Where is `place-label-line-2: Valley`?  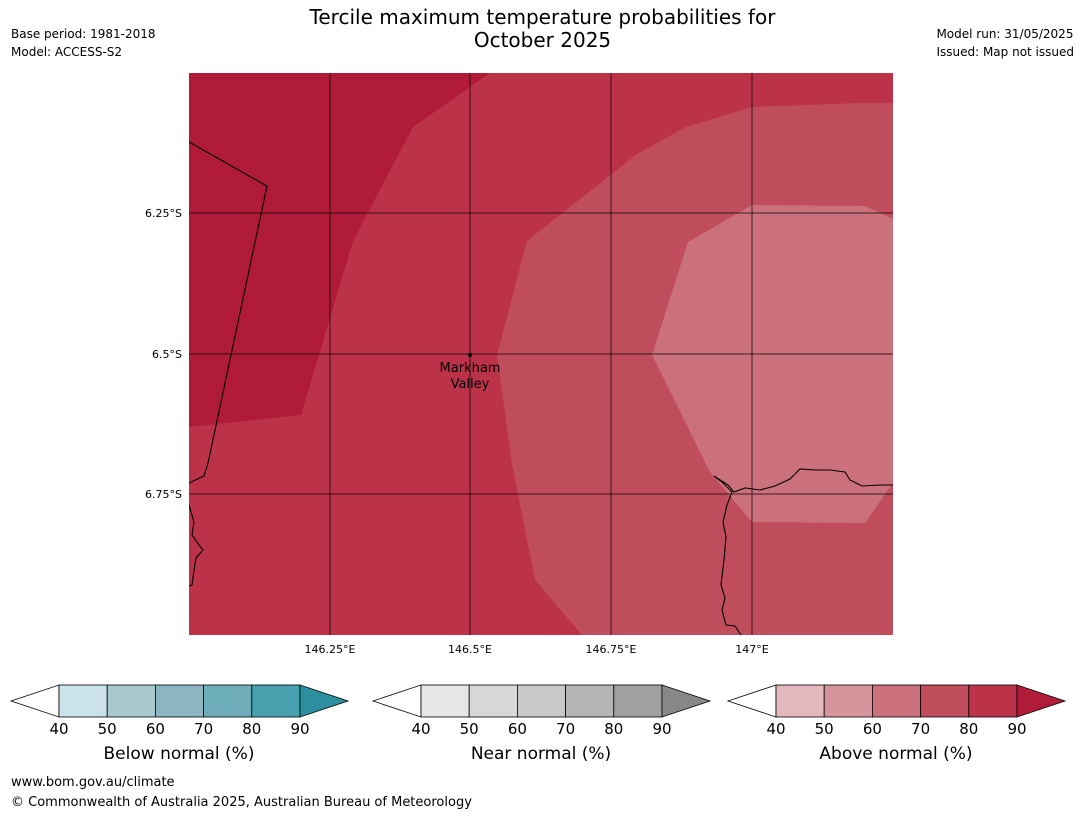 place-label-line-2: Valley is located at coordinates (470, 384).